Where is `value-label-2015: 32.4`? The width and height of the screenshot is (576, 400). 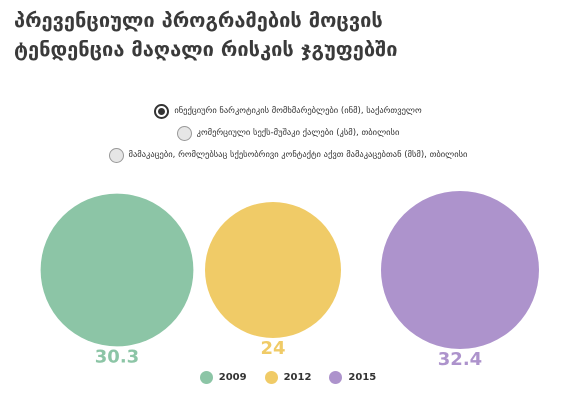
value-label-2015: 32.4 is located at coordinates (460, 359).